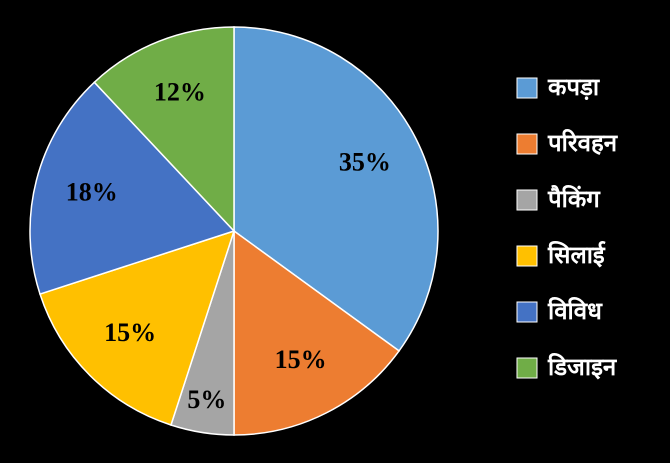 This screenshot has height=463, width=670. What do you see at coordinates (582, 367) in the screenshot?
I see `legend-label: डिजाइन` at bounding box center [582, 367].